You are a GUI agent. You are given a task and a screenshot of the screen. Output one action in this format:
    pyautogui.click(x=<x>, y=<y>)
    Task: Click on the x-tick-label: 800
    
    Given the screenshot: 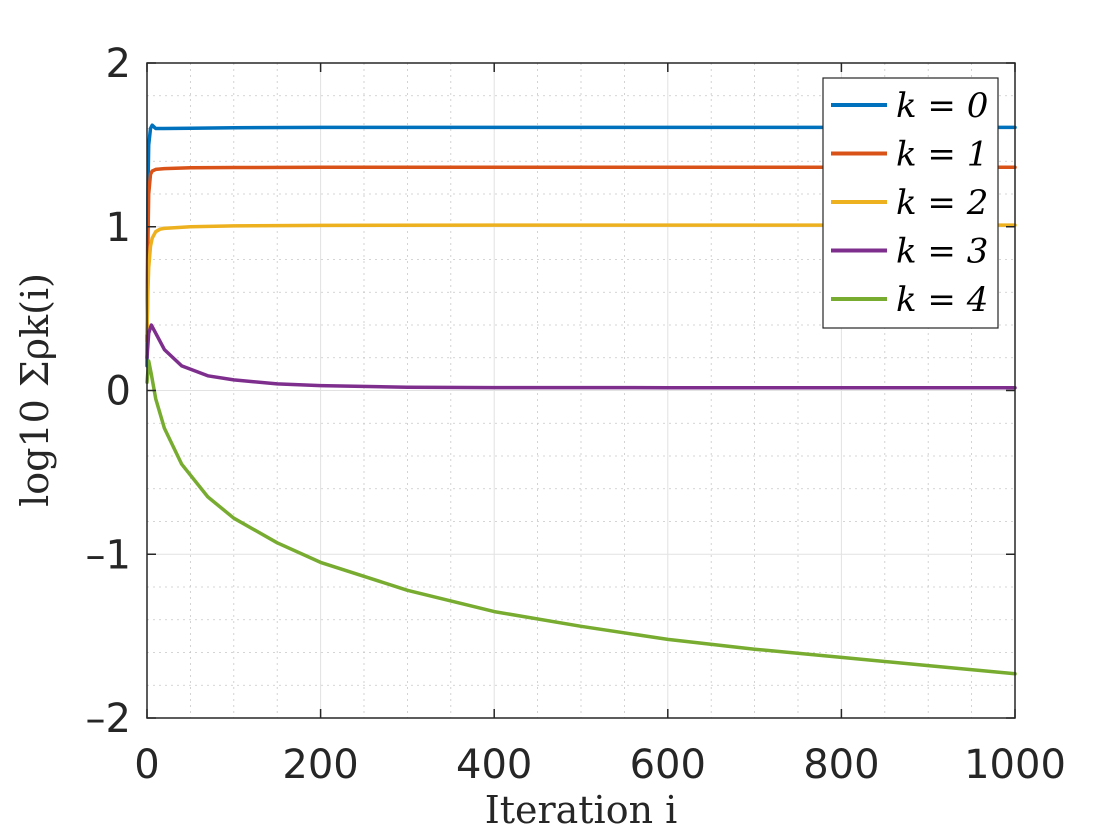 What is the action you would take?
    pyautogui.click(x=841, y=765)
    